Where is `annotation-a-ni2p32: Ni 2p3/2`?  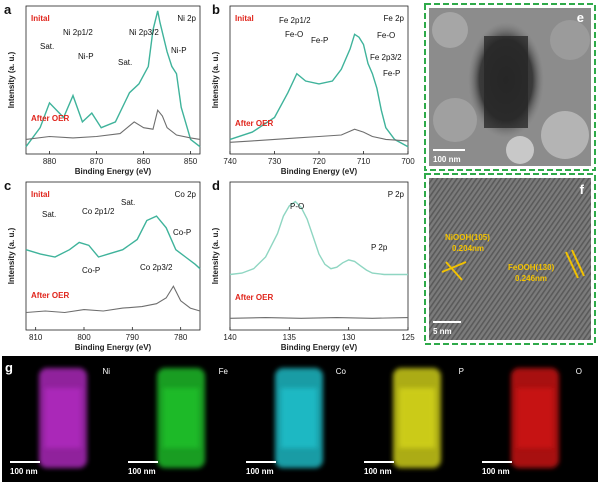 annotation-a-ni2p32: Ni 2p3/2 is located at coordinates (144, 32).